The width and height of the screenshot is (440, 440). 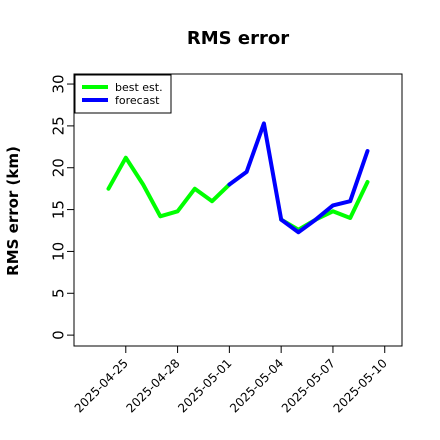 I want to click on x-tick-label: 2025-04-25, so click(x=101, y=385).